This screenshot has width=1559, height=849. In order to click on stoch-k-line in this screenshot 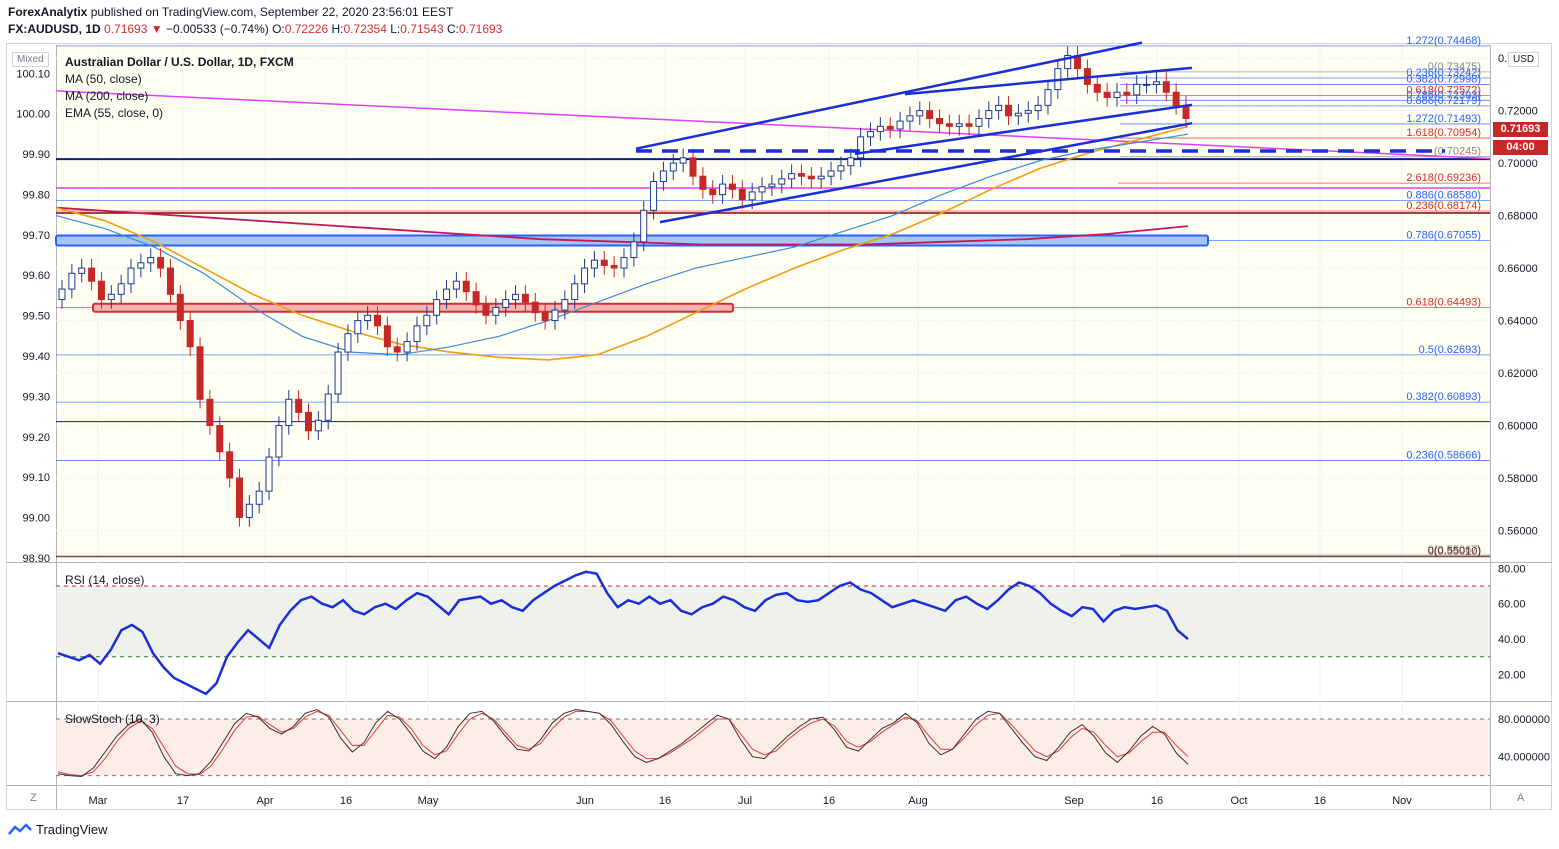, I will do `click(623, 743)`.